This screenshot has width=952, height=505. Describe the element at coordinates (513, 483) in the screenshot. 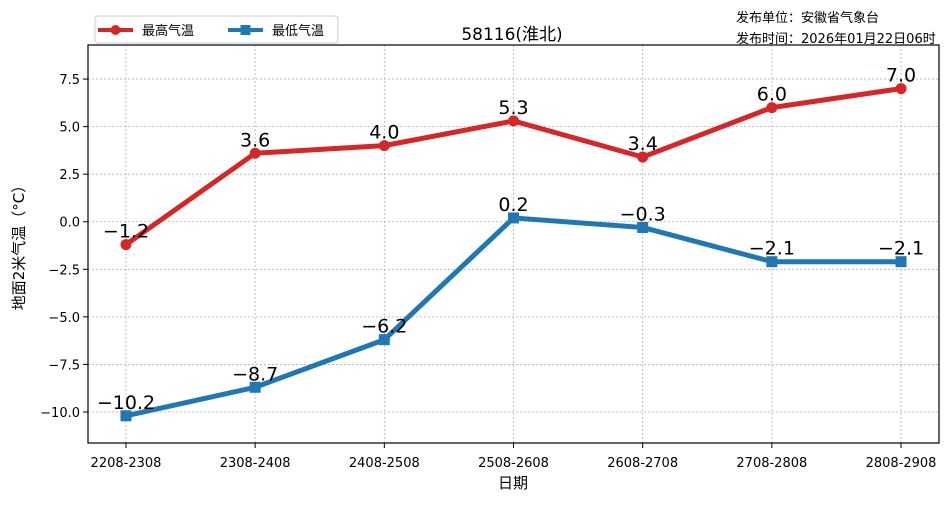

I see `x-axis-label: 日期` at that location.